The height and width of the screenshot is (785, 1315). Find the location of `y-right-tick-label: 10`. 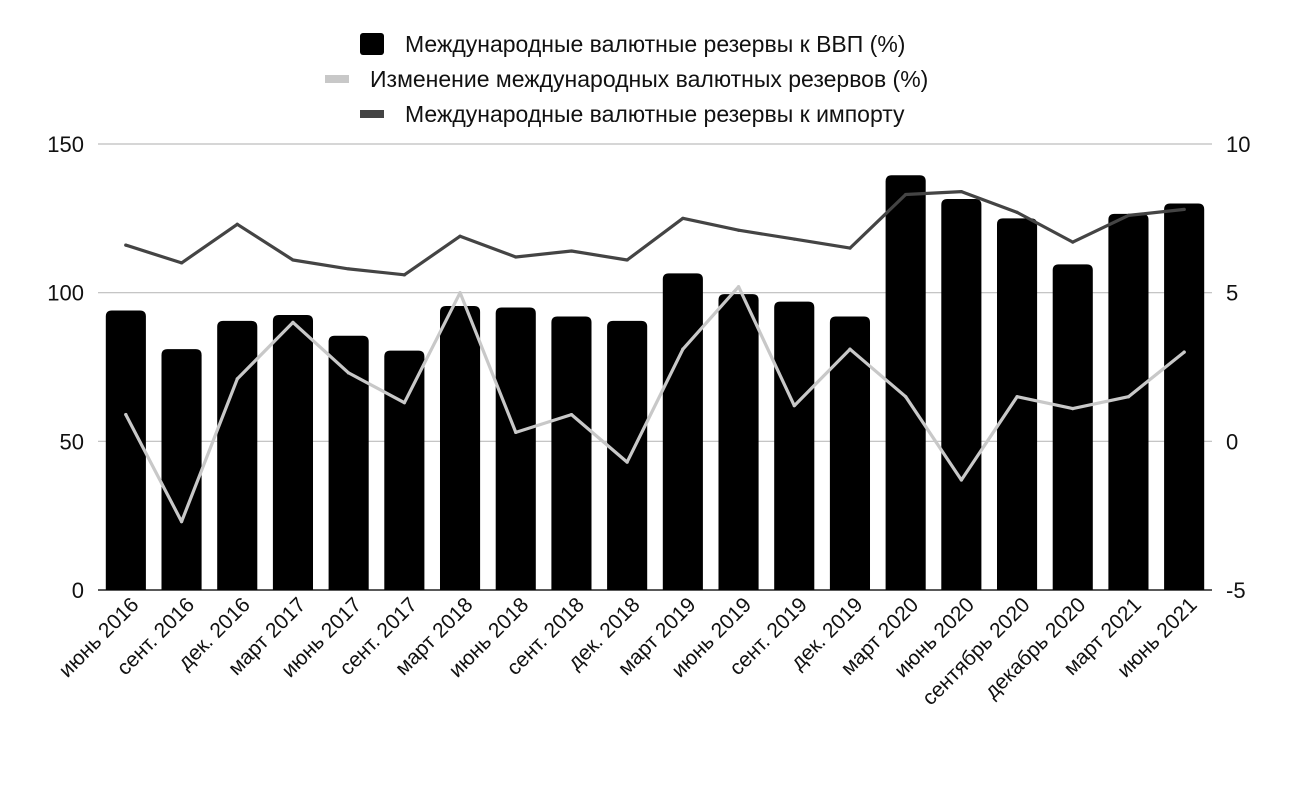

y-right-tick-label: 10 is located at coordinates (1238, 144).